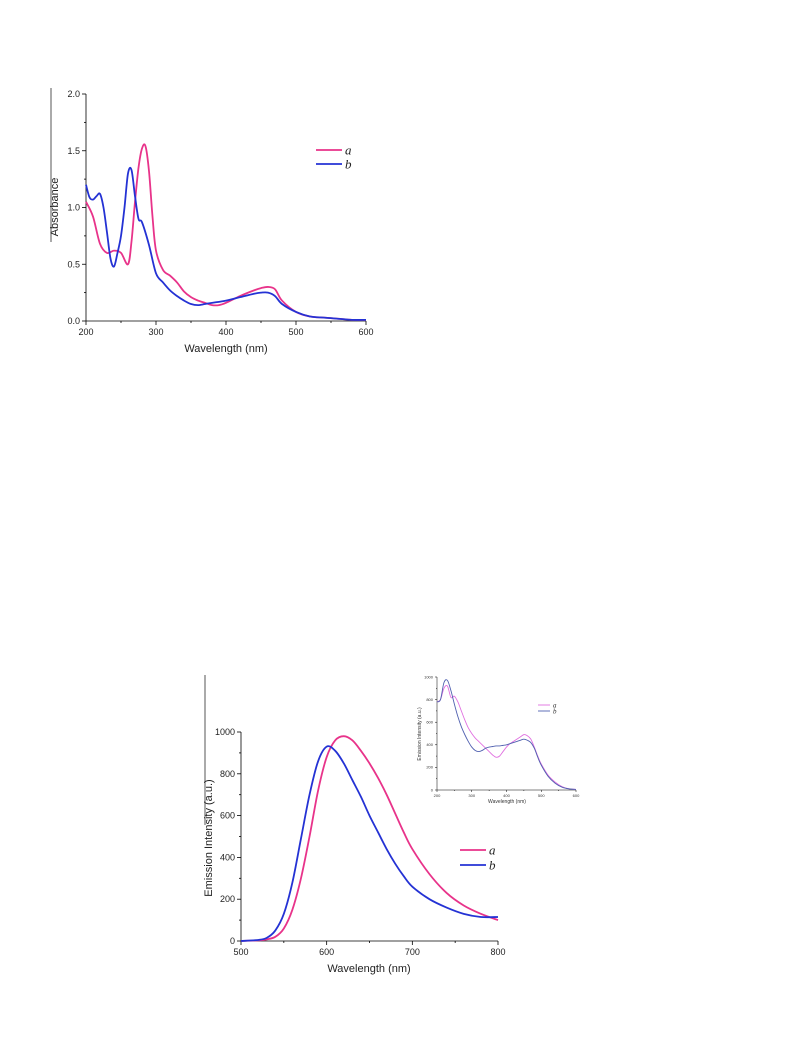 The height and width of the screenshot is (1057, 793). Describe the element at coordinates (334, 156) in the screenshot. I see `absorbance-legend: ab` at that location.